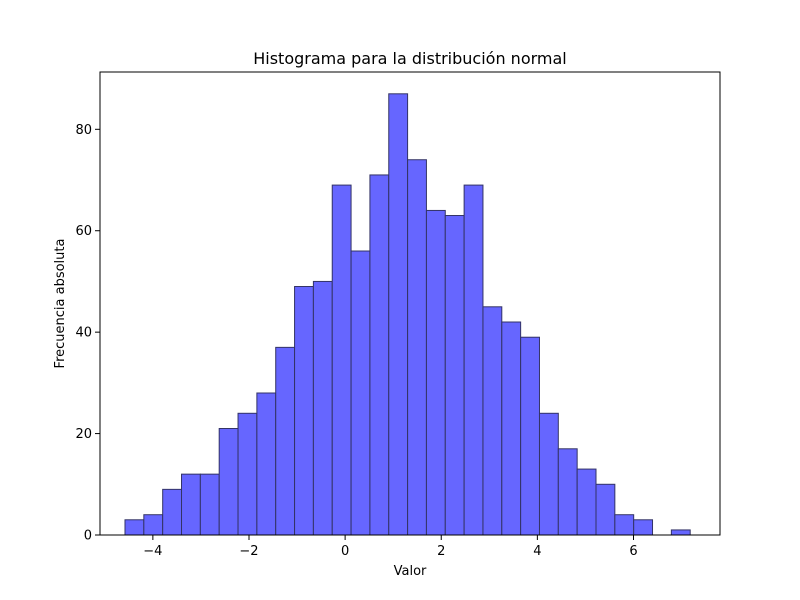 This screenshot has height=600, width=800. What do you see at coordinates (83, 231) in the screenshot?
I see `y-tick-label: 60` at bounding box center [83, 231].